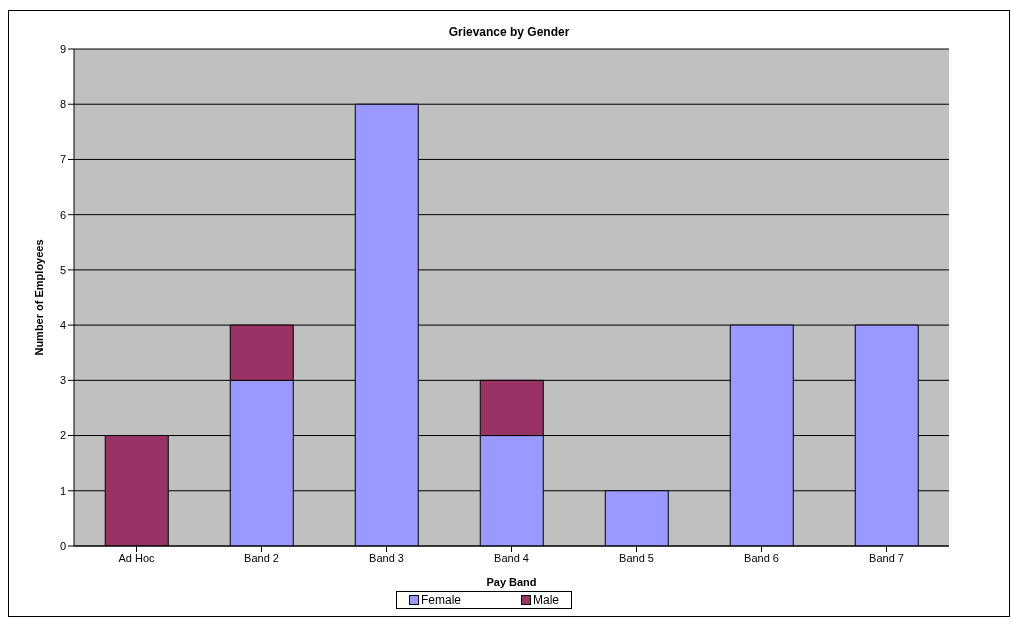 The image size is (1011, 626). What do you see at coordinates (62, 48) in the screenshot?
I see `y-tick-label: 9` at bounding box center [62, 48].